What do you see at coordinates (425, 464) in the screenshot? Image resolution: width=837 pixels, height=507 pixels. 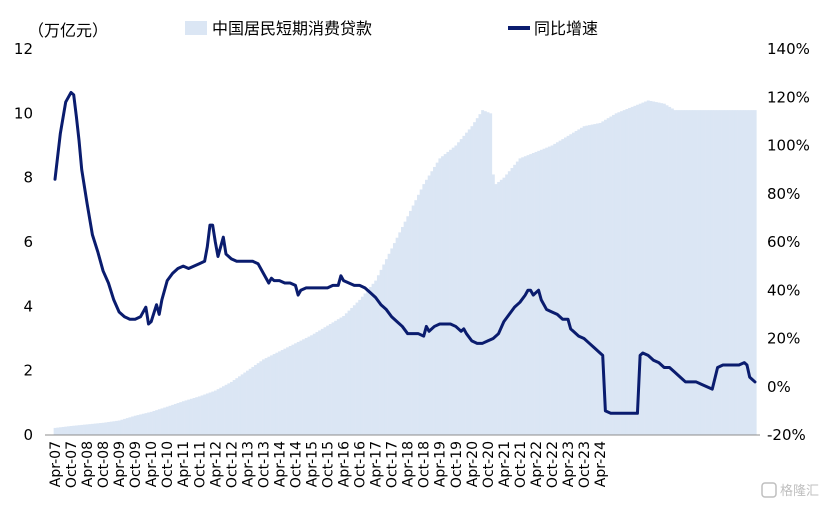 I see `x-tick-label: Oct-18` at bounding box center [425, 464].